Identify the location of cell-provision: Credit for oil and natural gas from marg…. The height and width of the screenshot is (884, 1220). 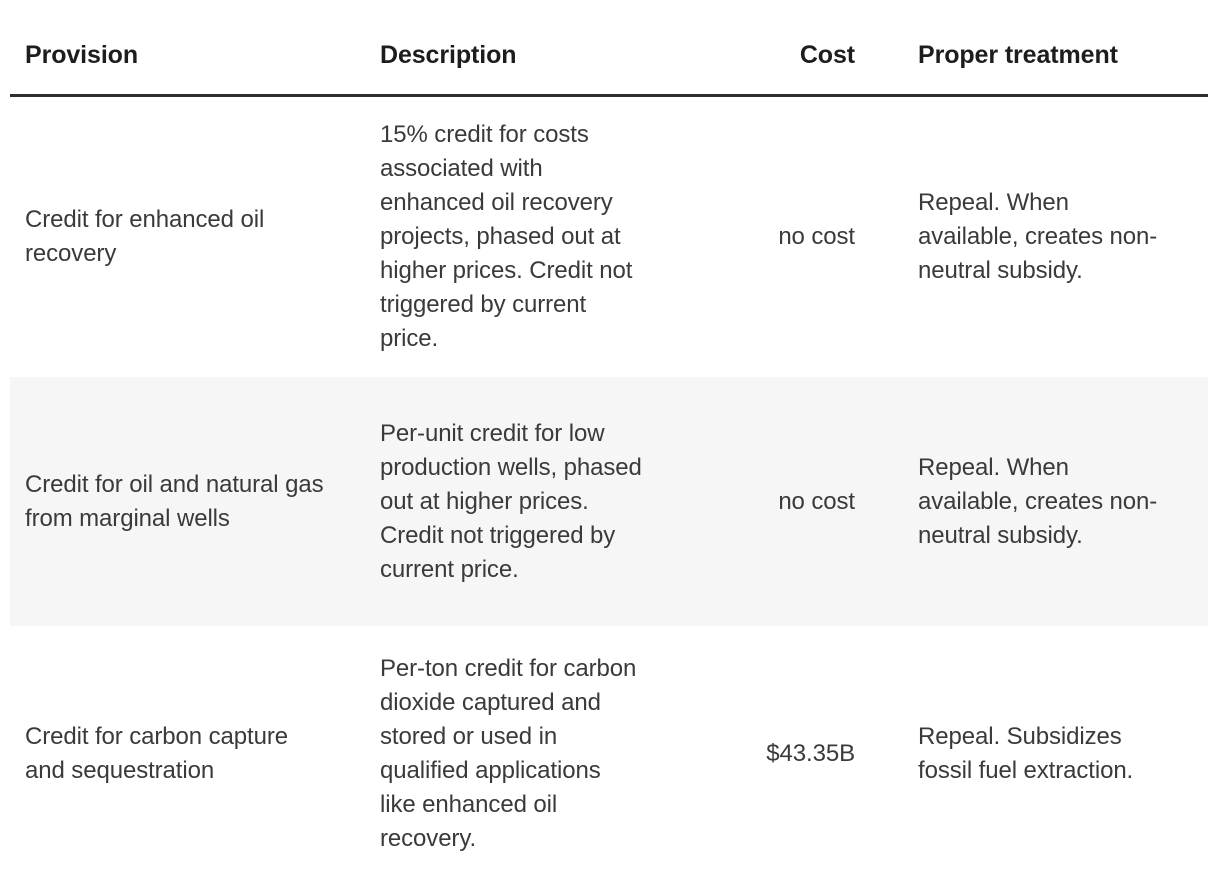
(195, 501).